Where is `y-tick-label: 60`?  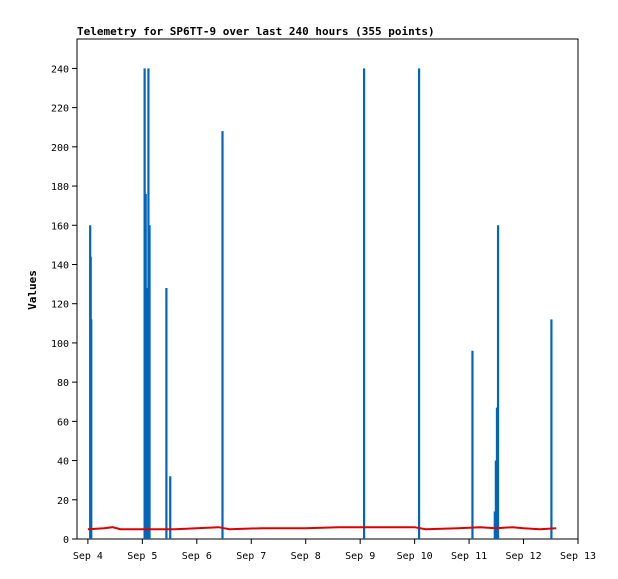
y-tick-label: 60 is located at coordinates (63, 422).